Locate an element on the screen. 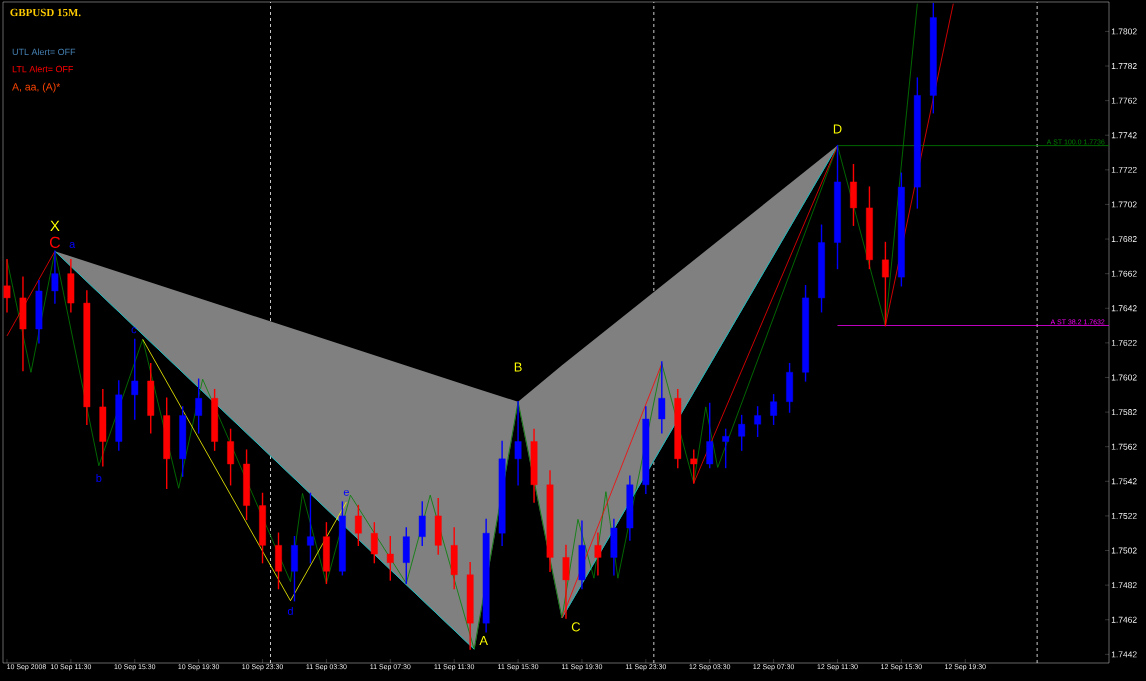  y-tick-label: 1.7722 is located at coordinates (1124, 169).